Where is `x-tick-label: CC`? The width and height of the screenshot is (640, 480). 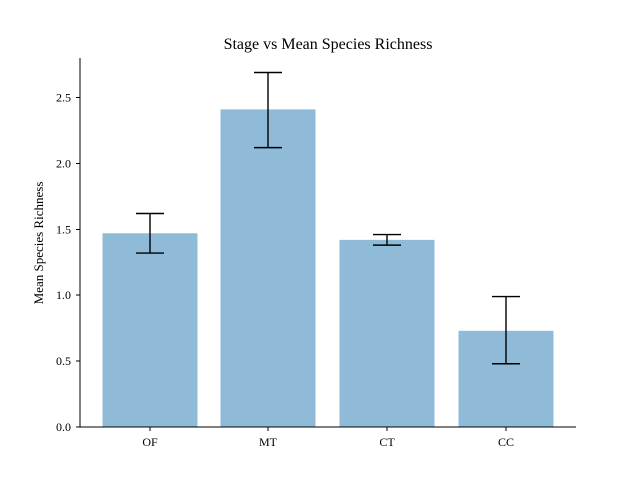
x-tick-label: CC is located at coordinates (506, 442).